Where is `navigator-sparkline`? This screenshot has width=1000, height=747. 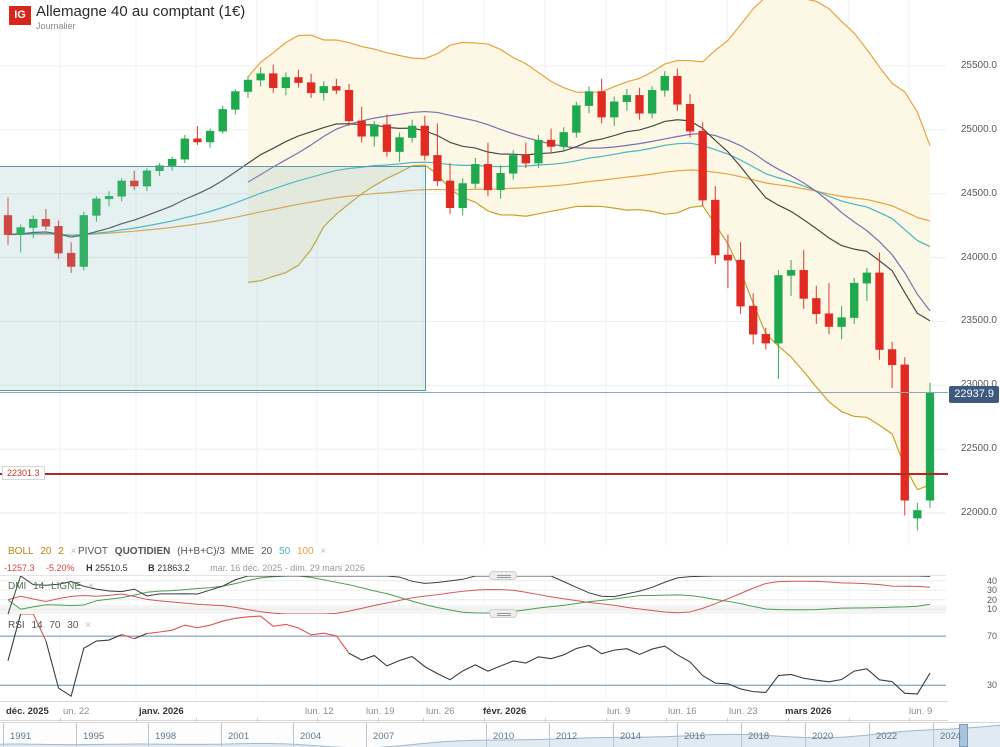
navigator-sparkline is located at coordinates (500, 735).